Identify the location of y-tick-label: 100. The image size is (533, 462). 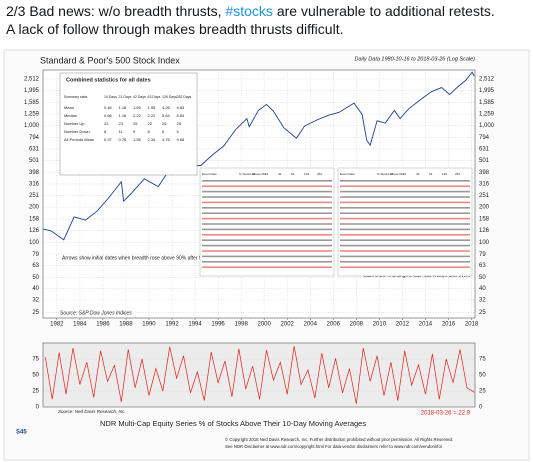
(34, 243).